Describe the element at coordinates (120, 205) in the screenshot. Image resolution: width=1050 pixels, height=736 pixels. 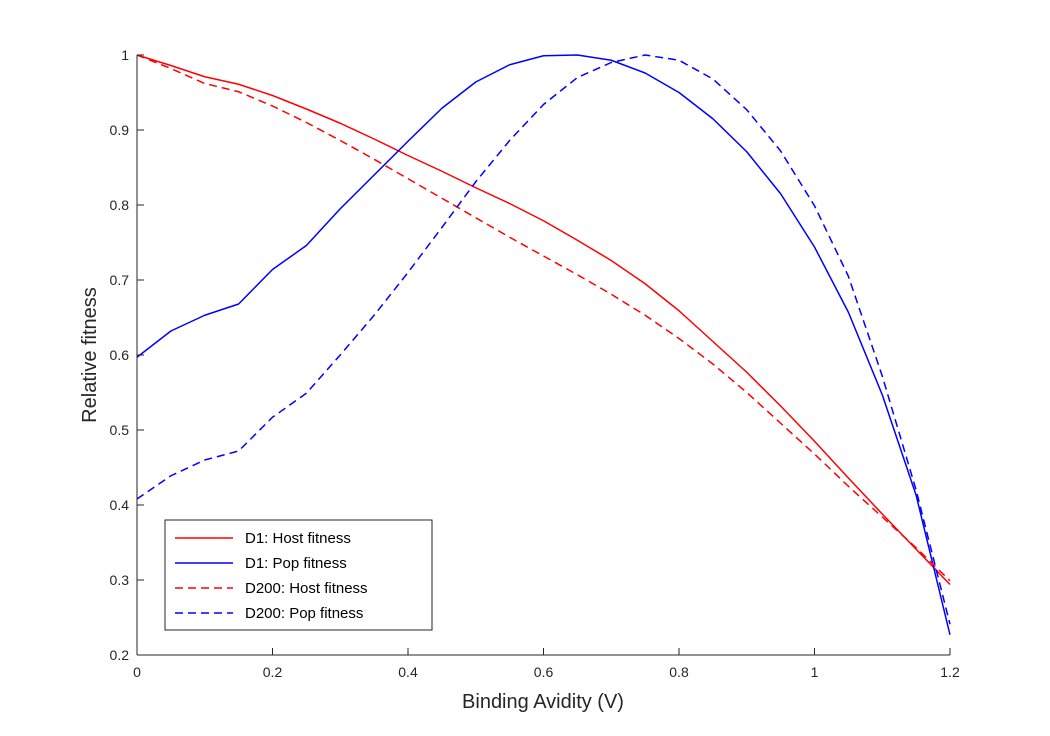
I see `y-tick-label: 0.8` at that location.